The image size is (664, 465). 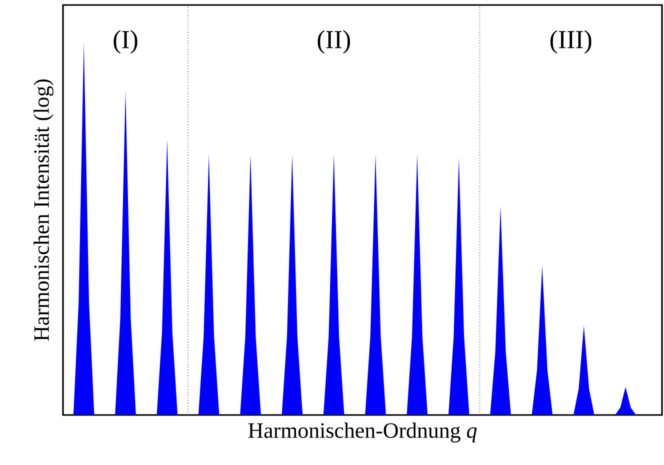 I want to click on x-axis-title: Harmonischen-Ordnung q, so click(x=362, y=432).